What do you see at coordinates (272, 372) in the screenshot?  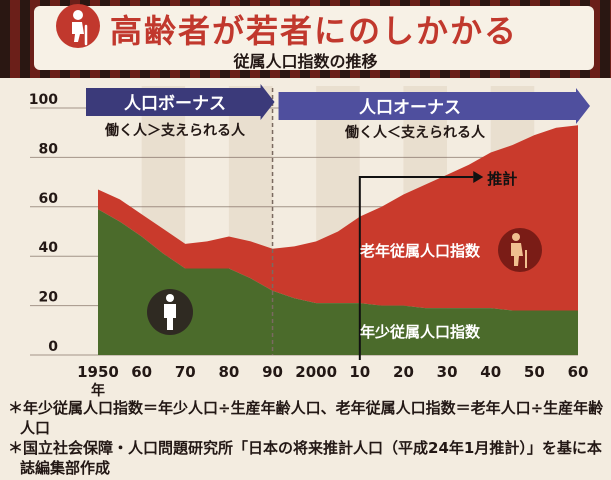 I see `x-tick-label: 90` at bounding box center [272, 372].